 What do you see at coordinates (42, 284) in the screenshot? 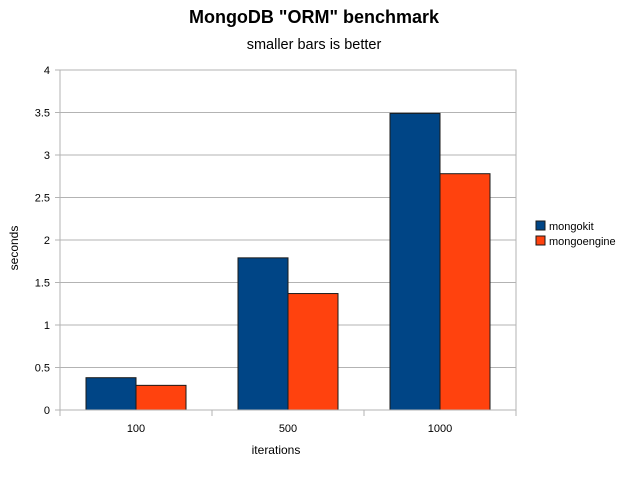
I see `y-tick-label: 1.5` at bounding box center [42, 284].